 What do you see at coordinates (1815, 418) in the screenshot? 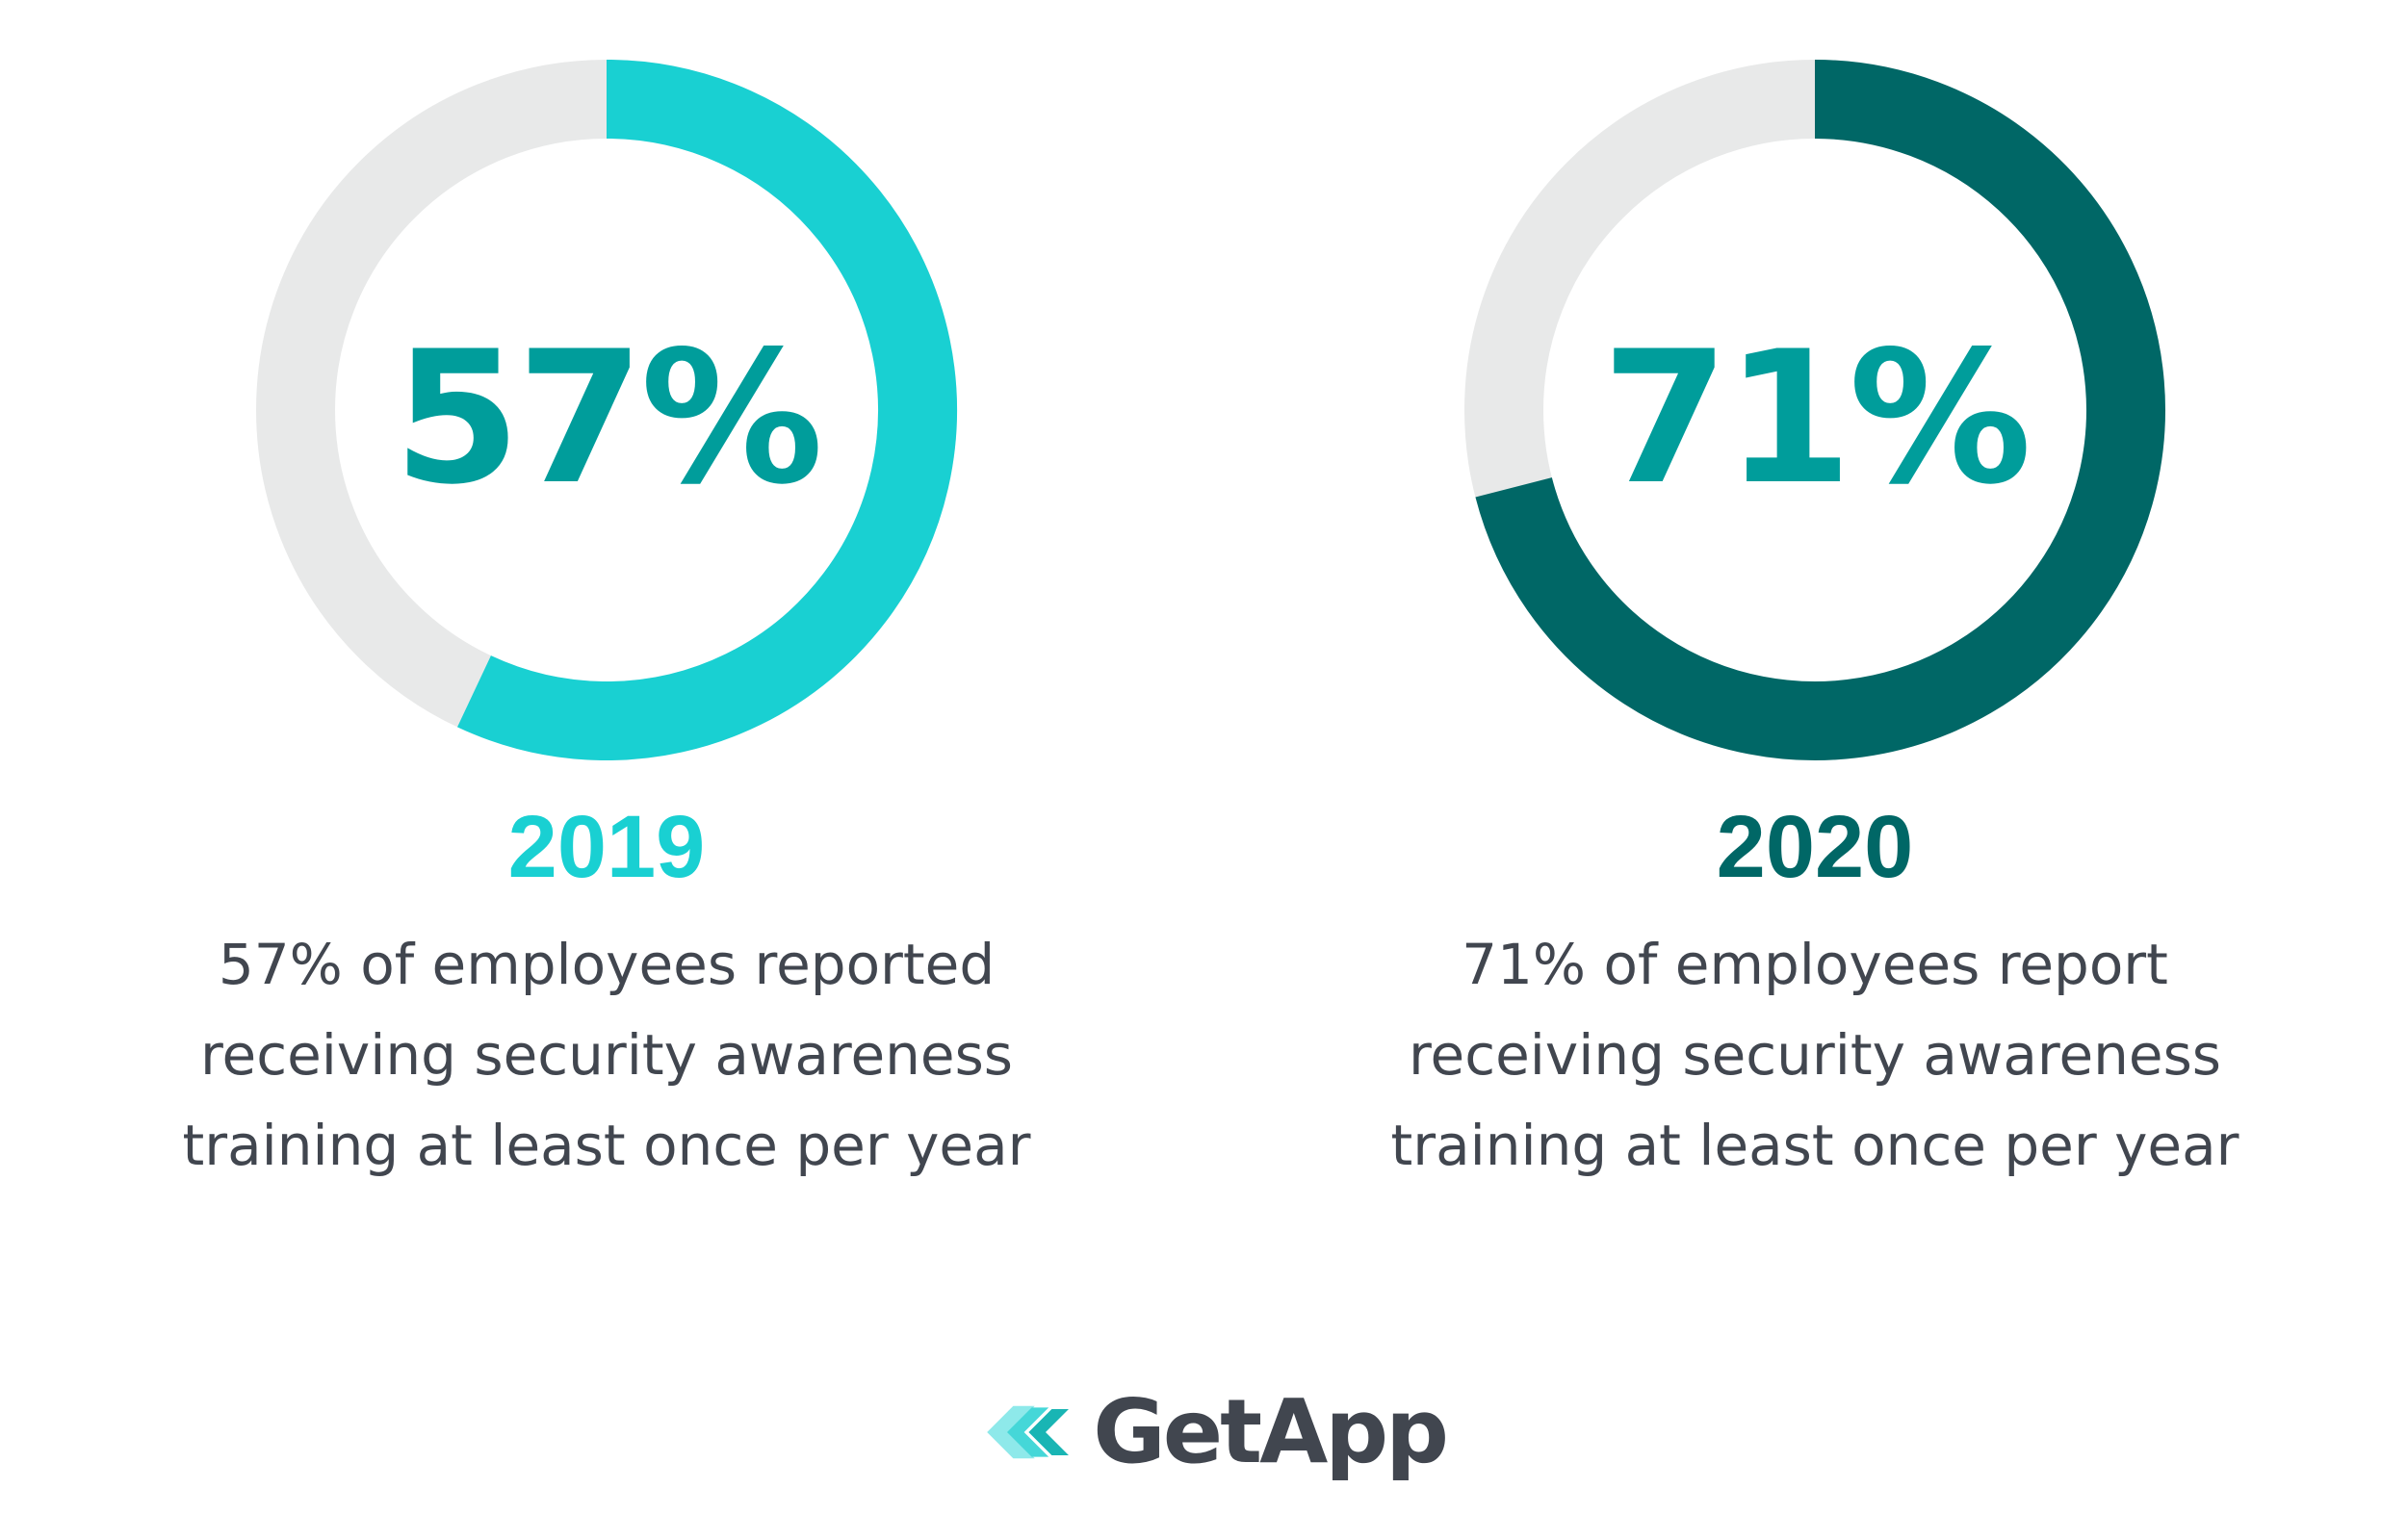
I see `donut-center-value-2020: 71%` at bounding box center [1815, 418].